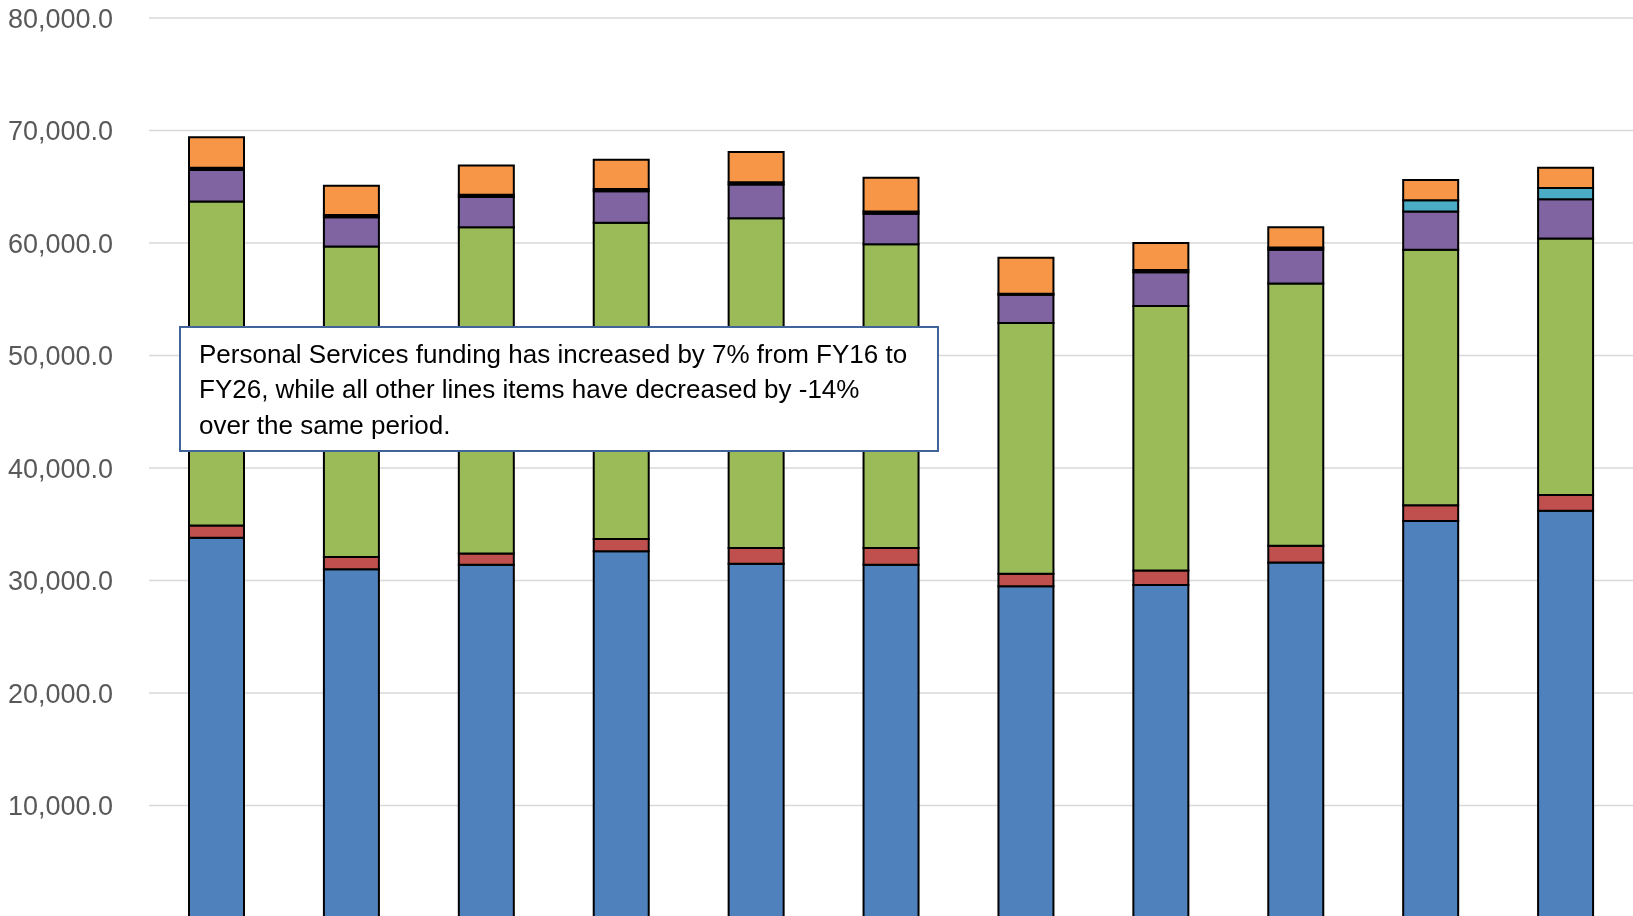 This screenshot has height=916, width=1633. I want to click on text-box: Personal Services funding has increased by 7% from FY16 to FY26, while all other lines items have decreased by -14% over the same period., so click(559, 389).